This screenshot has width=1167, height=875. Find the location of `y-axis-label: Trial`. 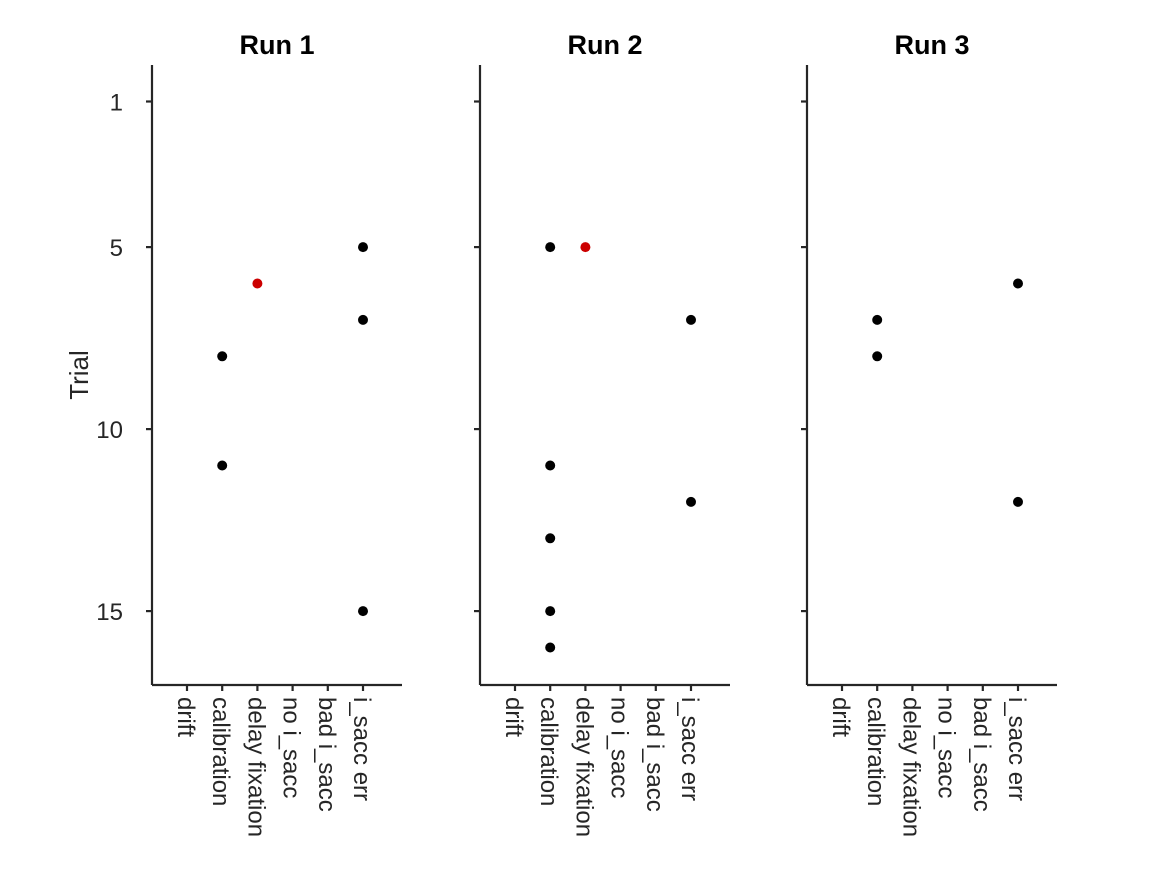

y-axis-label: Trial is located at coordinates (79, 375).